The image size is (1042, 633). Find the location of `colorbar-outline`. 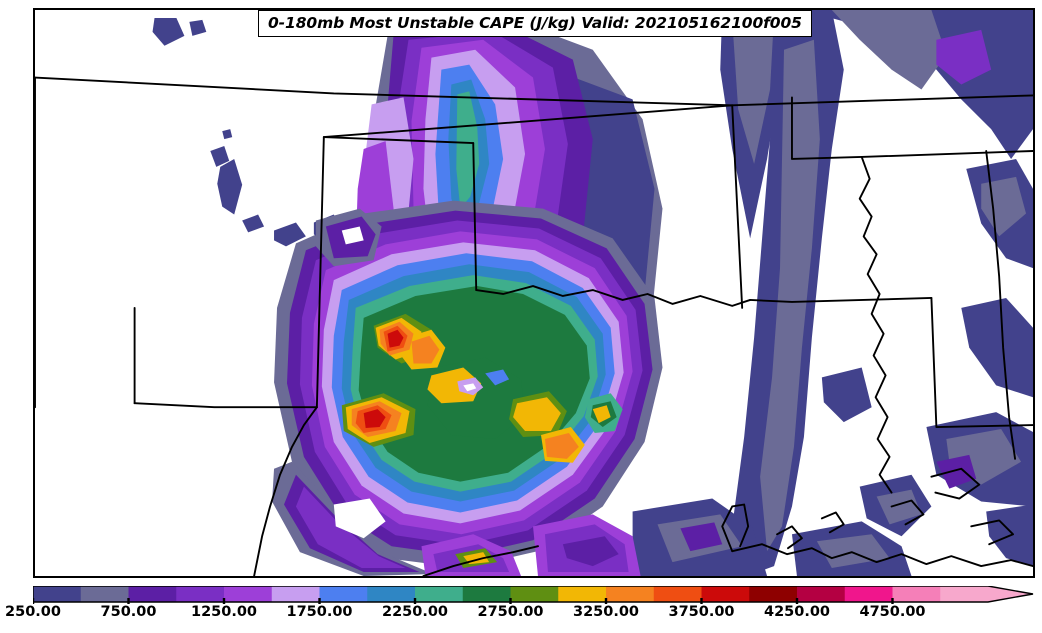

colorbar-outline is located at coordinates (533, 594).